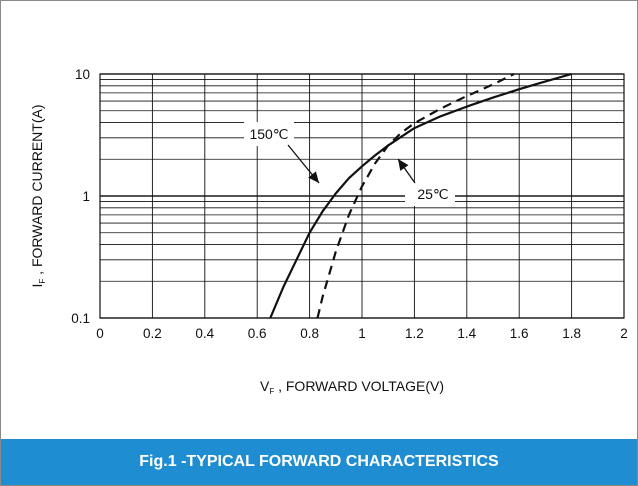 The width and height of the screenshot is (638, 486). Describe the element at coordinates (432, 194) in the screenshot. I see `annotation-label: 25℃` at that location.